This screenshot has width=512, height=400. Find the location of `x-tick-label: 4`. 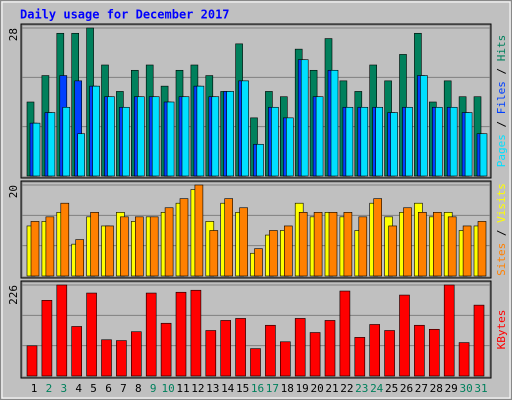

x-tick-label: 4 is located at coordinates (78, 388).